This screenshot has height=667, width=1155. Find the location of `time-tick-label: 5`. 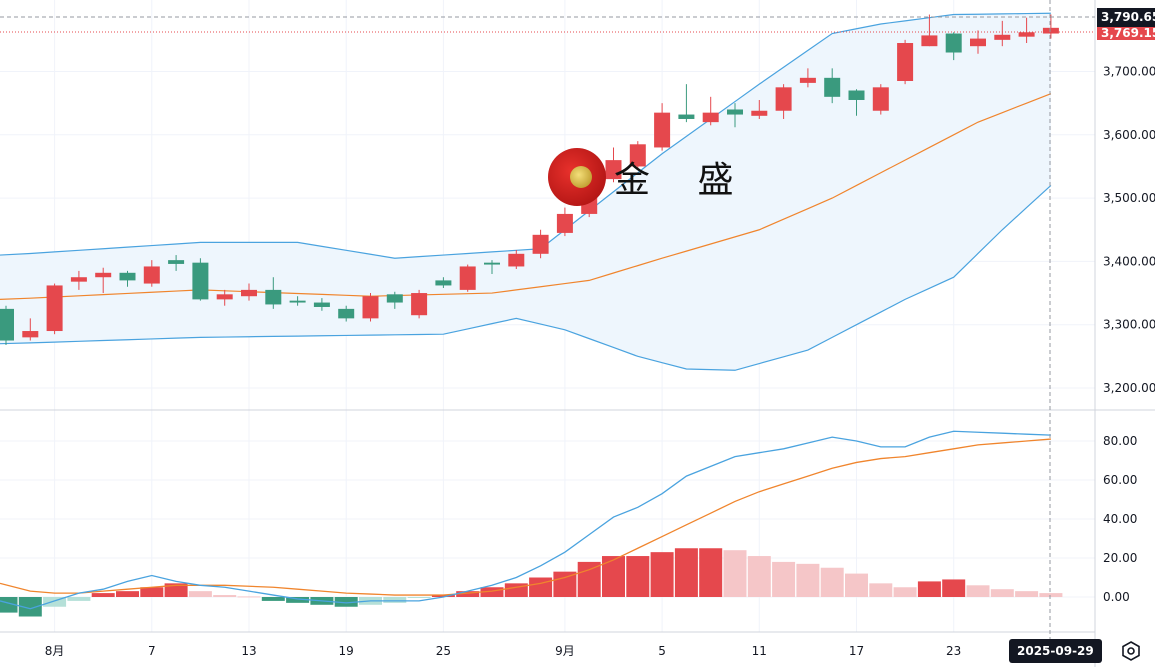

time-tick-label: 5 is located at coordinates (662, 651).